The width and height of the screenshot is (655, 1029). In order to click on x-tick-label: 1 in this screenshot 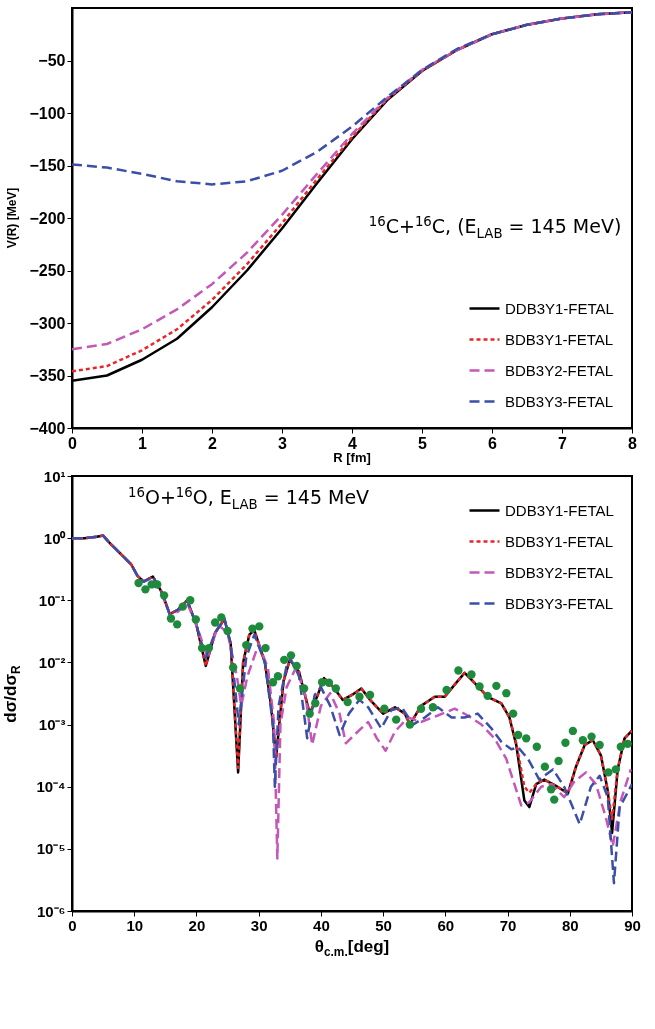, I will do `click(143, 443)`.